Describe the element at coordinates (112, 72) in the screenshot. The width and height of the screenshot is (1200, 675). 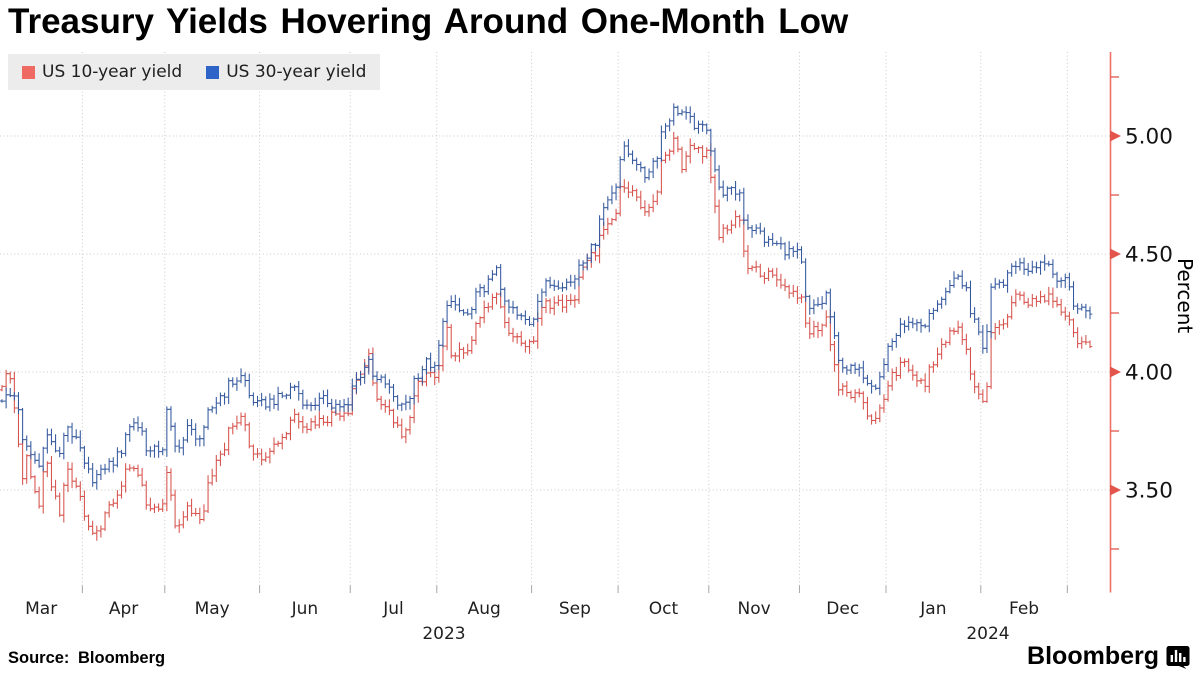
I see `legend-label: US 10-year yield` at that location.